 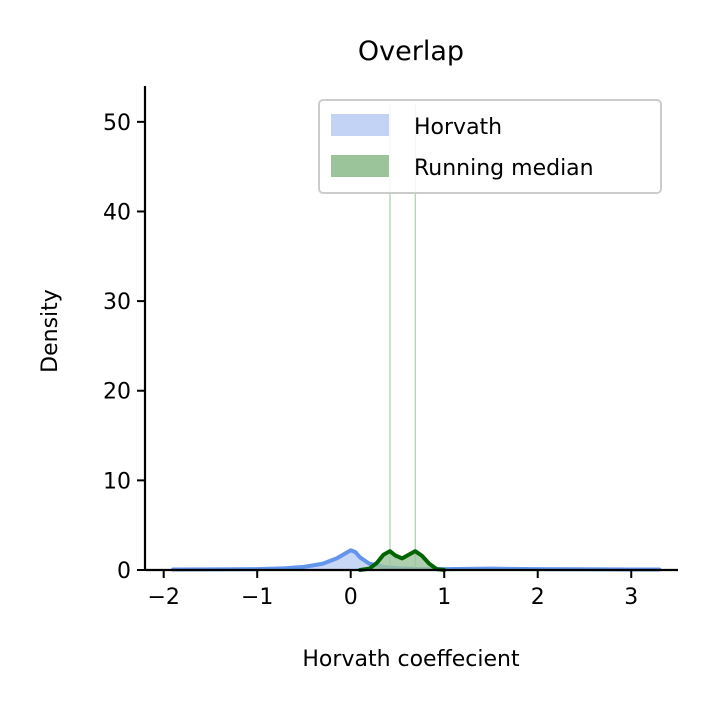 I want to click on y-tick-label: 20, so click(x=117, y=392).